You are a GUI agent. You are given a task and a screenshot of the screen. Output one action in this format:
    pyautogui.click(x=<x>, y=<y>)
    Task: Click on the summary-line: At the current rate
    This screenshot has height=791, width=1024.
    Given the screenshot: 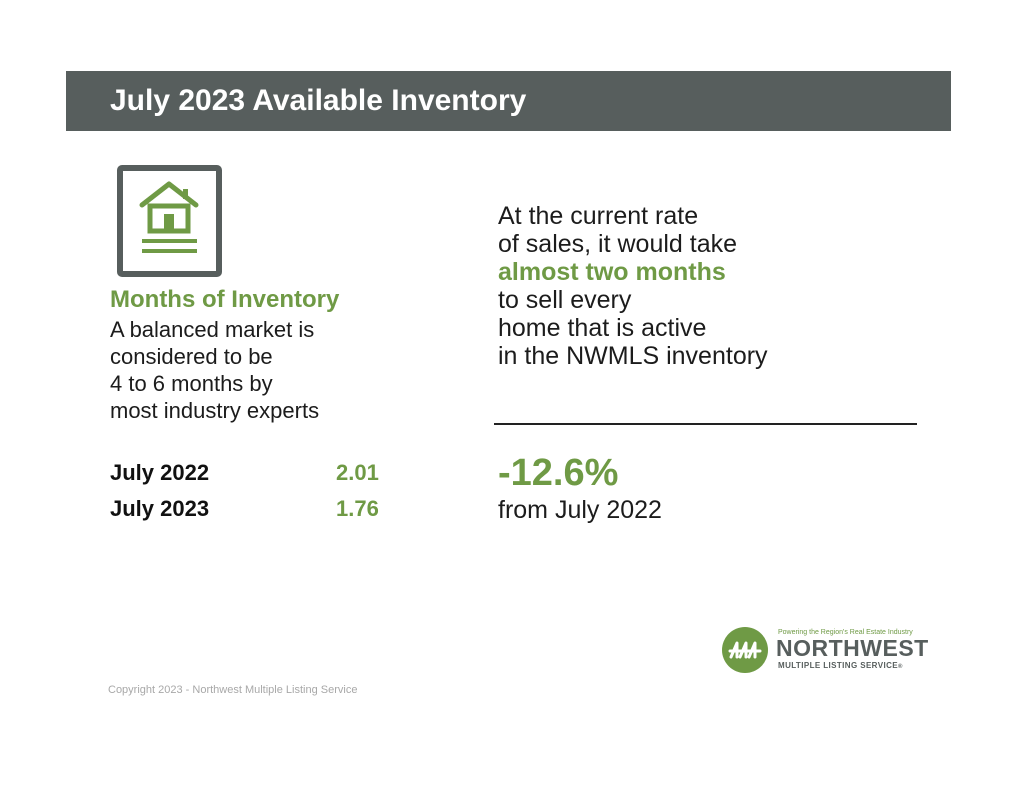 What is the action you would take?
    pyautogui.click(x=598, y=216)
    